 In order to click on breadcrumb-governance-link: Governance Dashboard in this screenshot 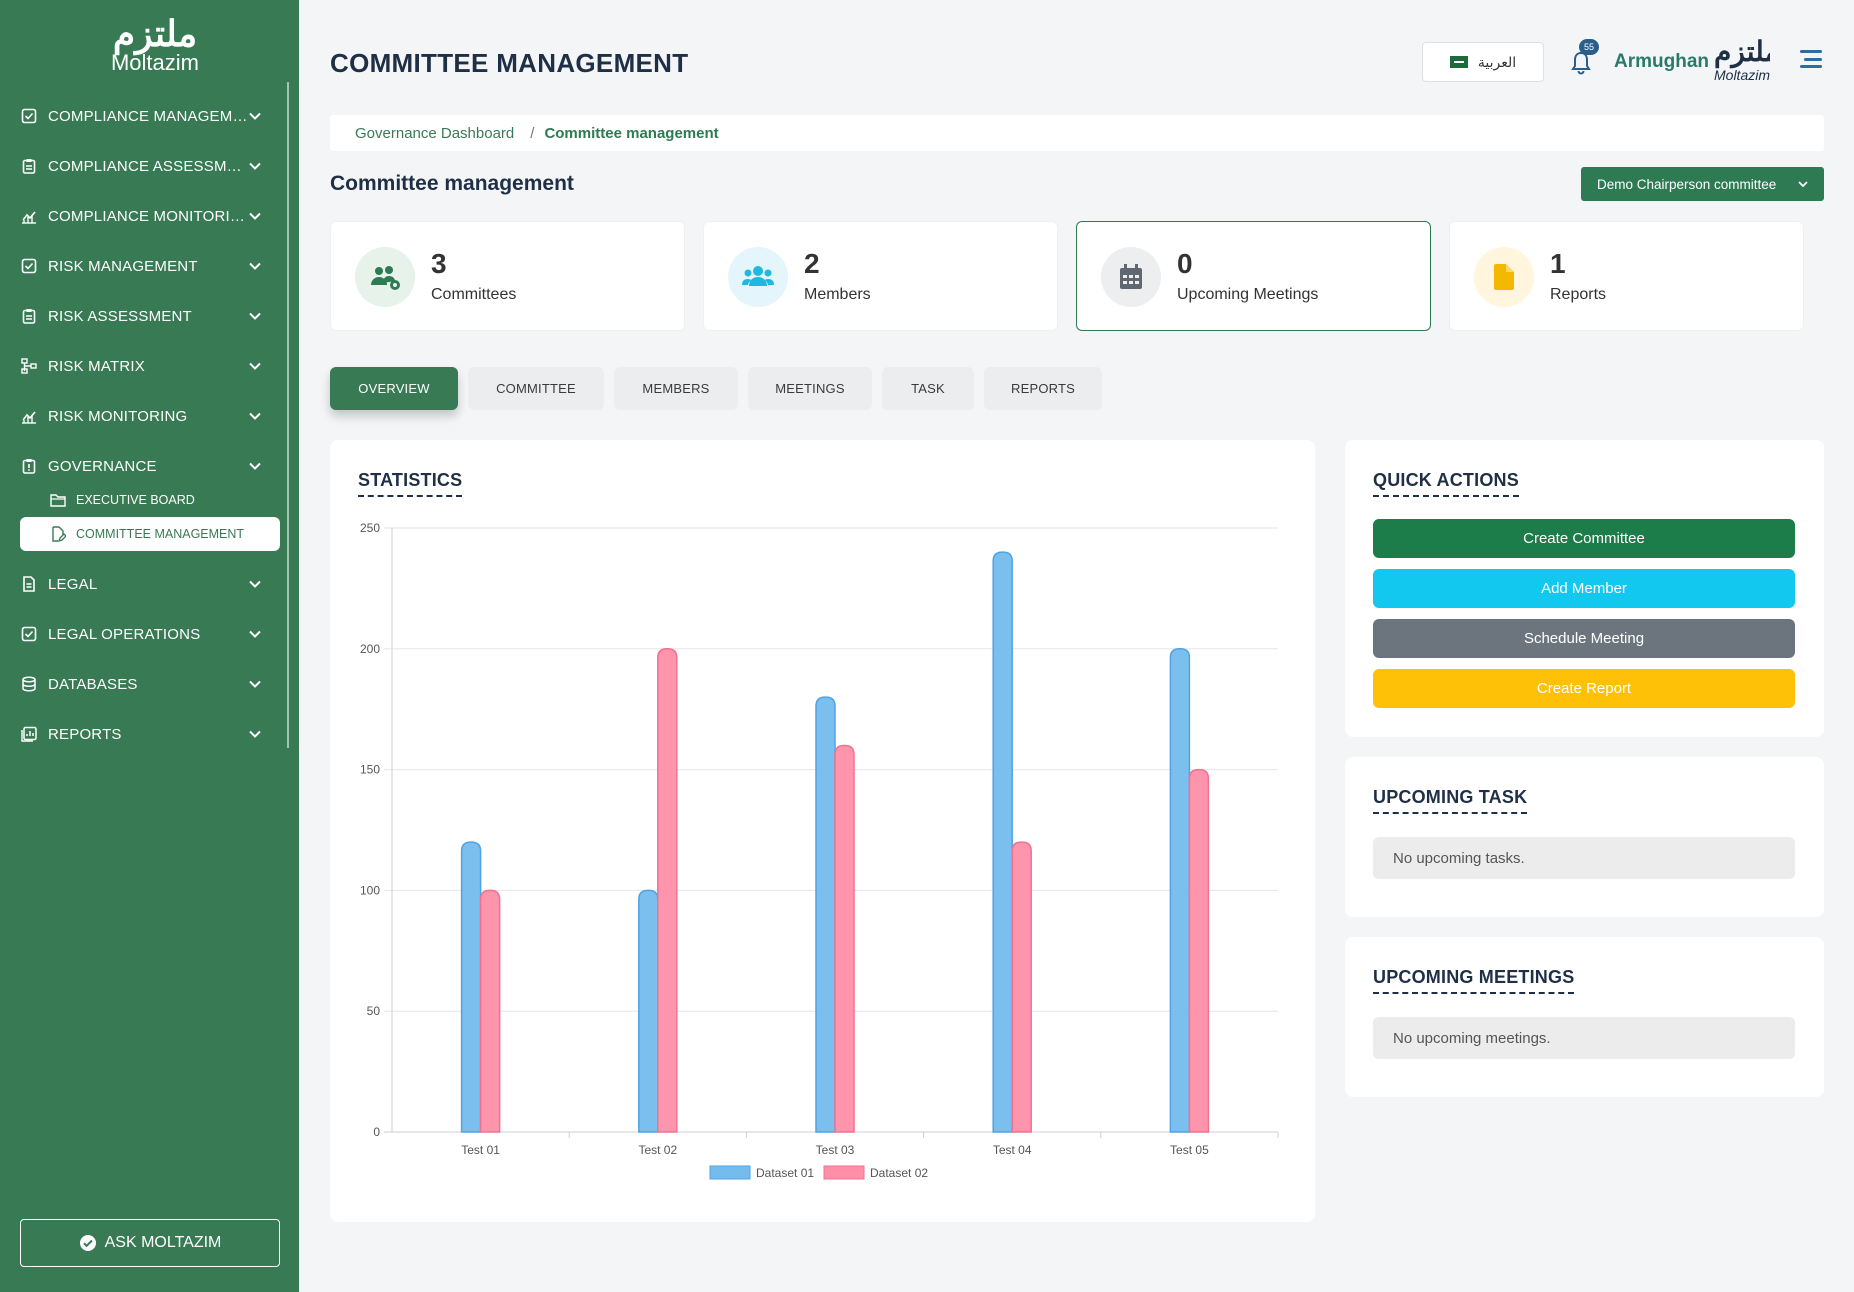, I will do `click(435, 133)`.